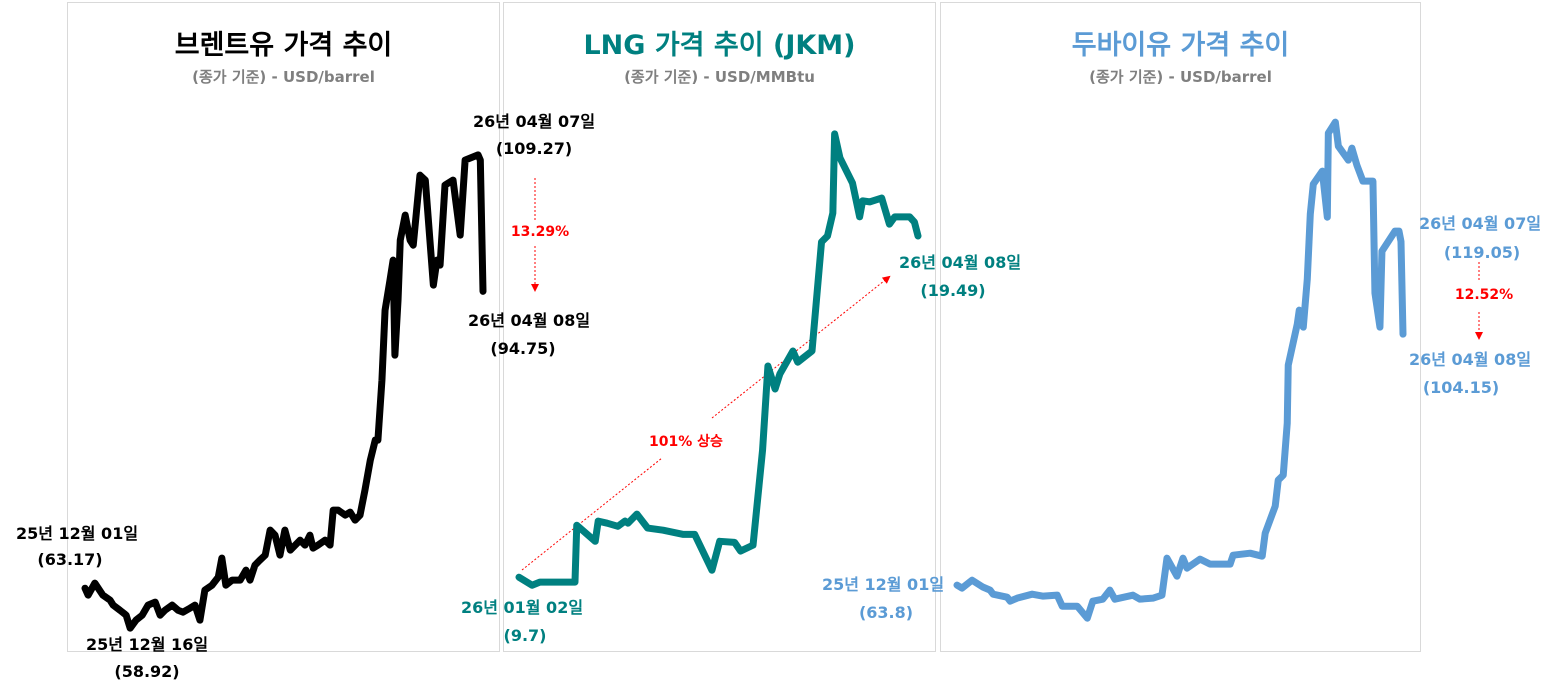 This screenshot has width=1561, height=690. Describe the element at coordinates (283, 45) in the screenshot. I see `brent-title: 브렌트유 가격 추이` at that location.